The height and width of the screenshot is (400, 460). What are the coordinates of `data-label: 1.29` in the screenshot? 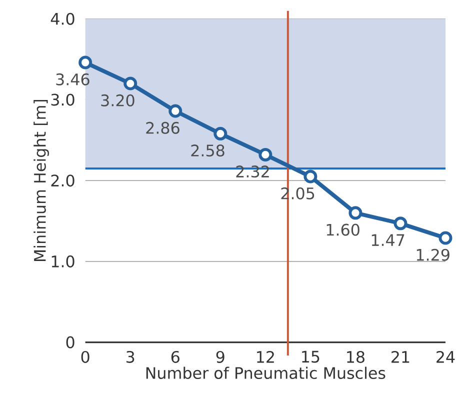 It's located at (433, 254).